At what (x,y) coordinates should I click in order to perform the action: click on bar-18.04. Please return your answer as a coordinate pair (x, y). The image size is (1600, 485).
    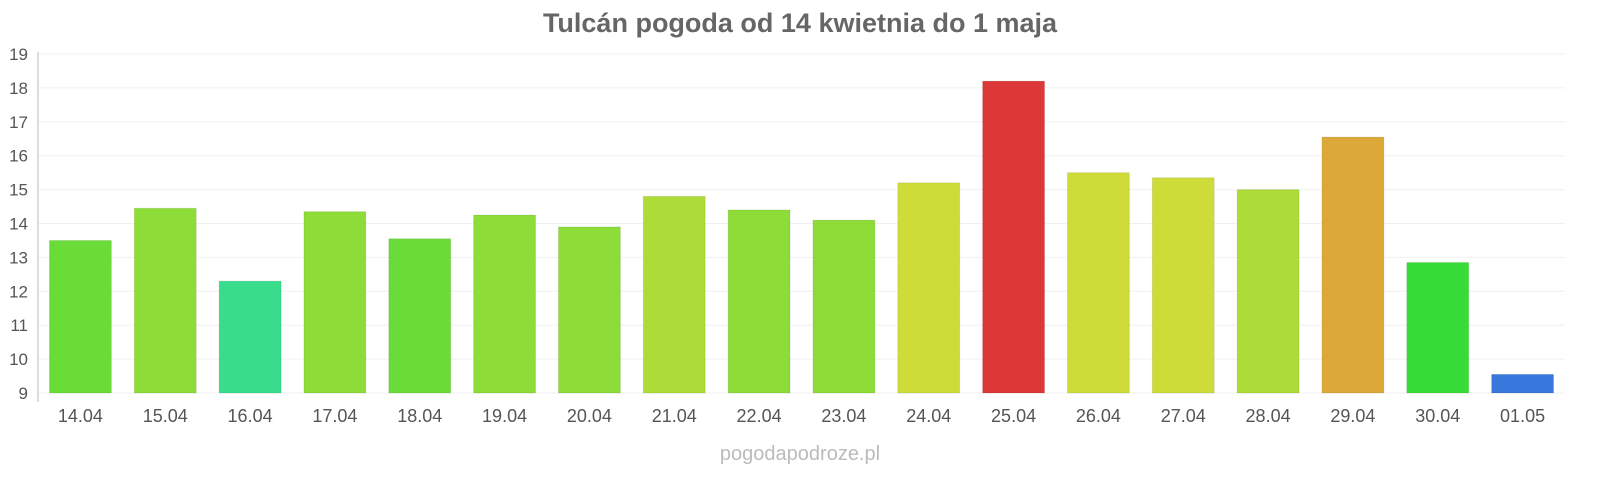
    Looking at the image, I should click on (420, 316).